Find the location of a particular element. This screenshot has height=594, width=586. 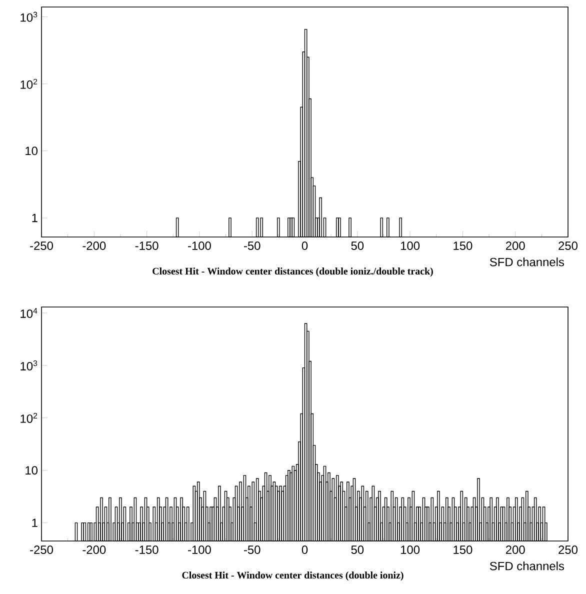

text: Closest Hit - Window center distances (double ioniz./double track) is located at coordinates (292, 272).